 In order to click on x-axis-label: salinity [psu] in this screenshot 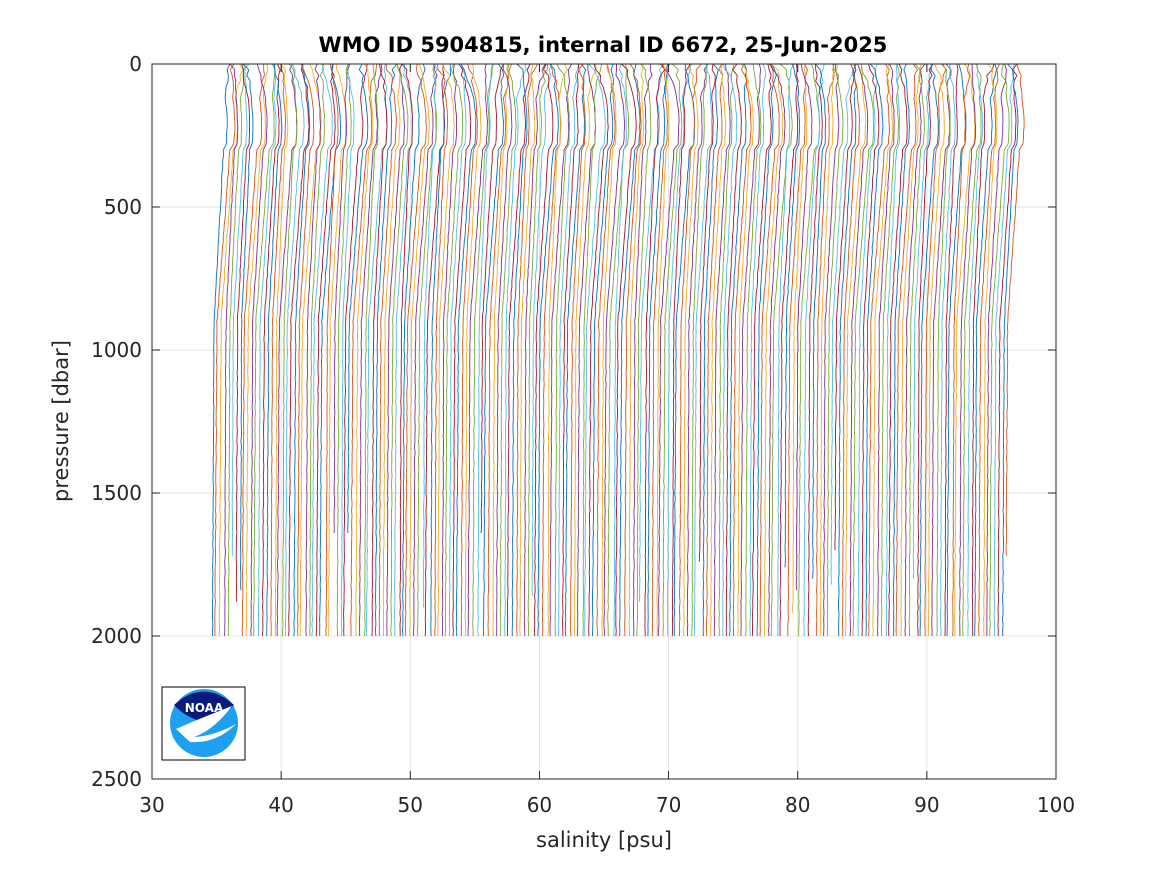, I will do `click(604, 840)`.